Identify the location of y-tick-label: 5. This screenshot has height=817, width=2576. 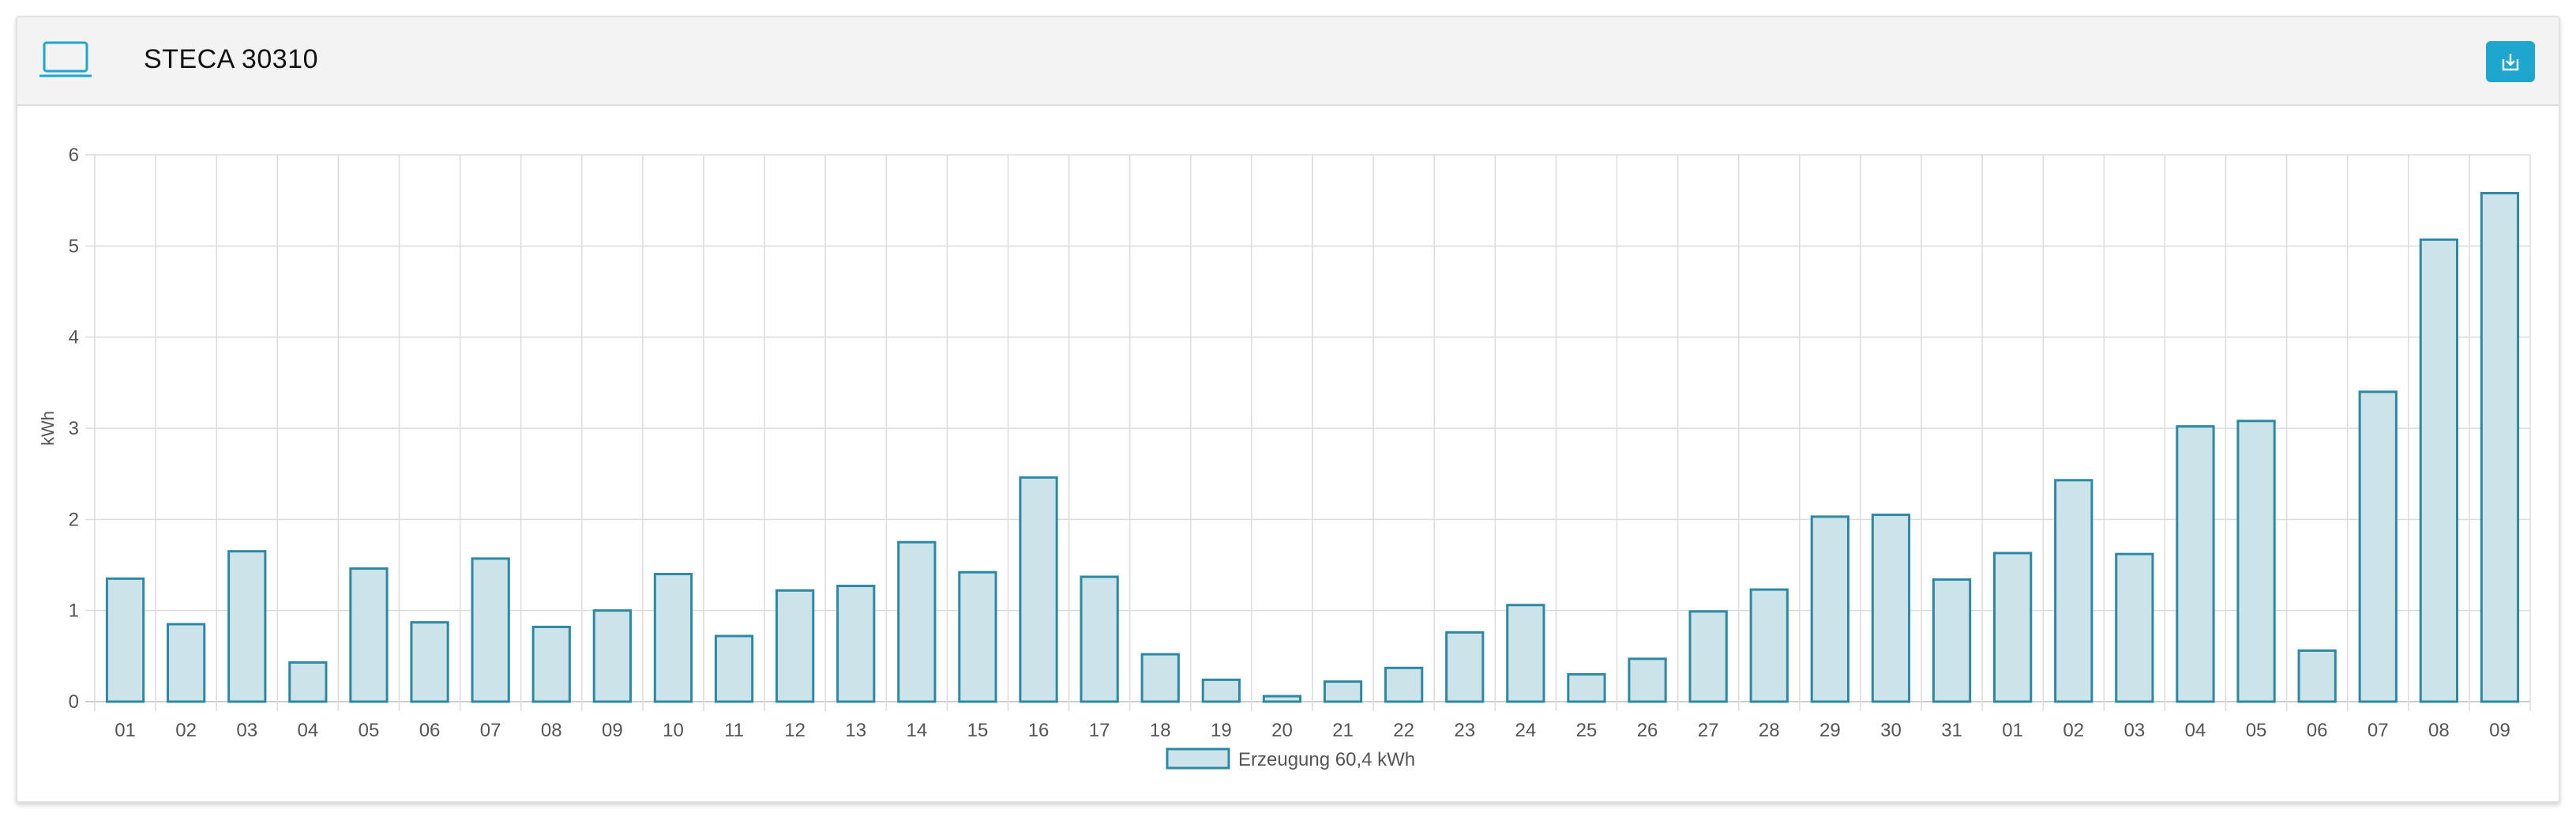
(74, 246).